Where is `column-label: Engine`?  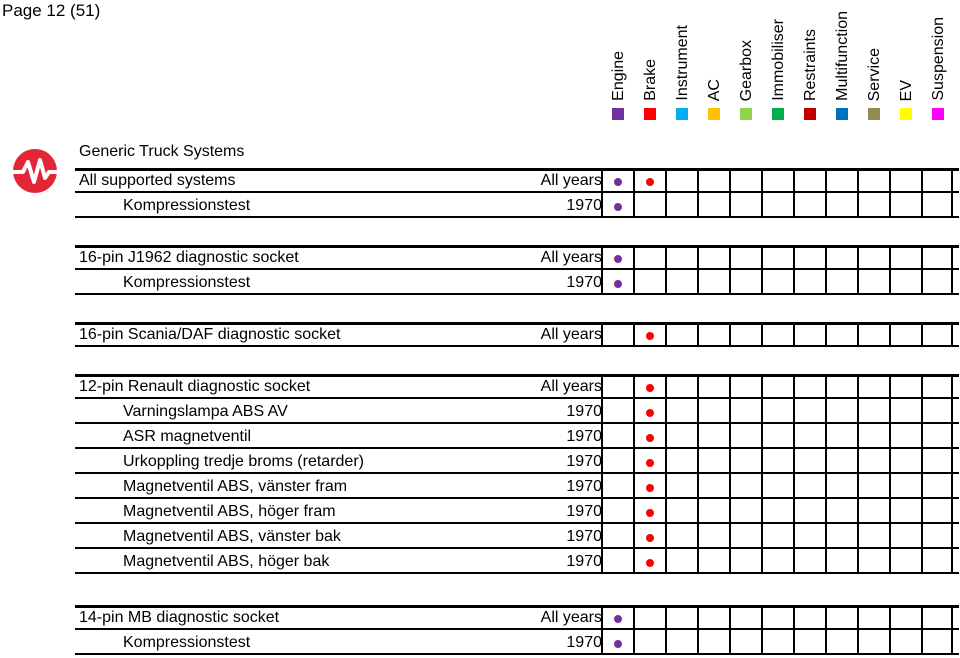 column-label: Engine is located at coordinates (618, 76).